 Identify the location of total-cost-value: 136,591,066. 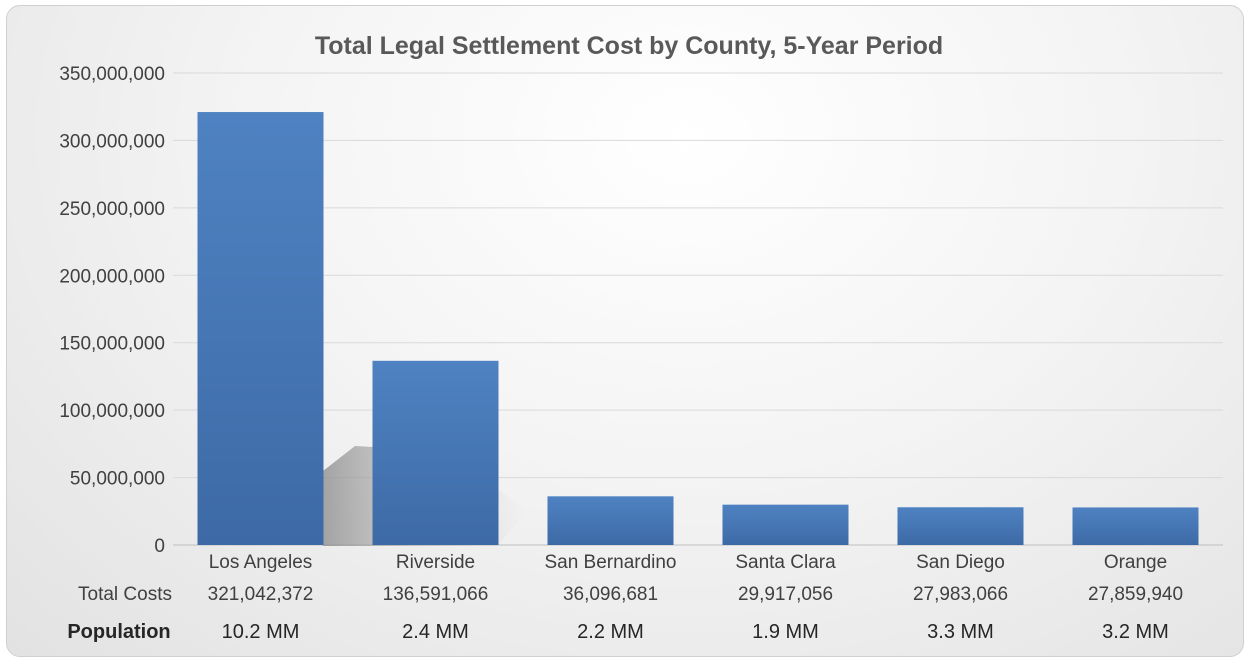
(436, 594).